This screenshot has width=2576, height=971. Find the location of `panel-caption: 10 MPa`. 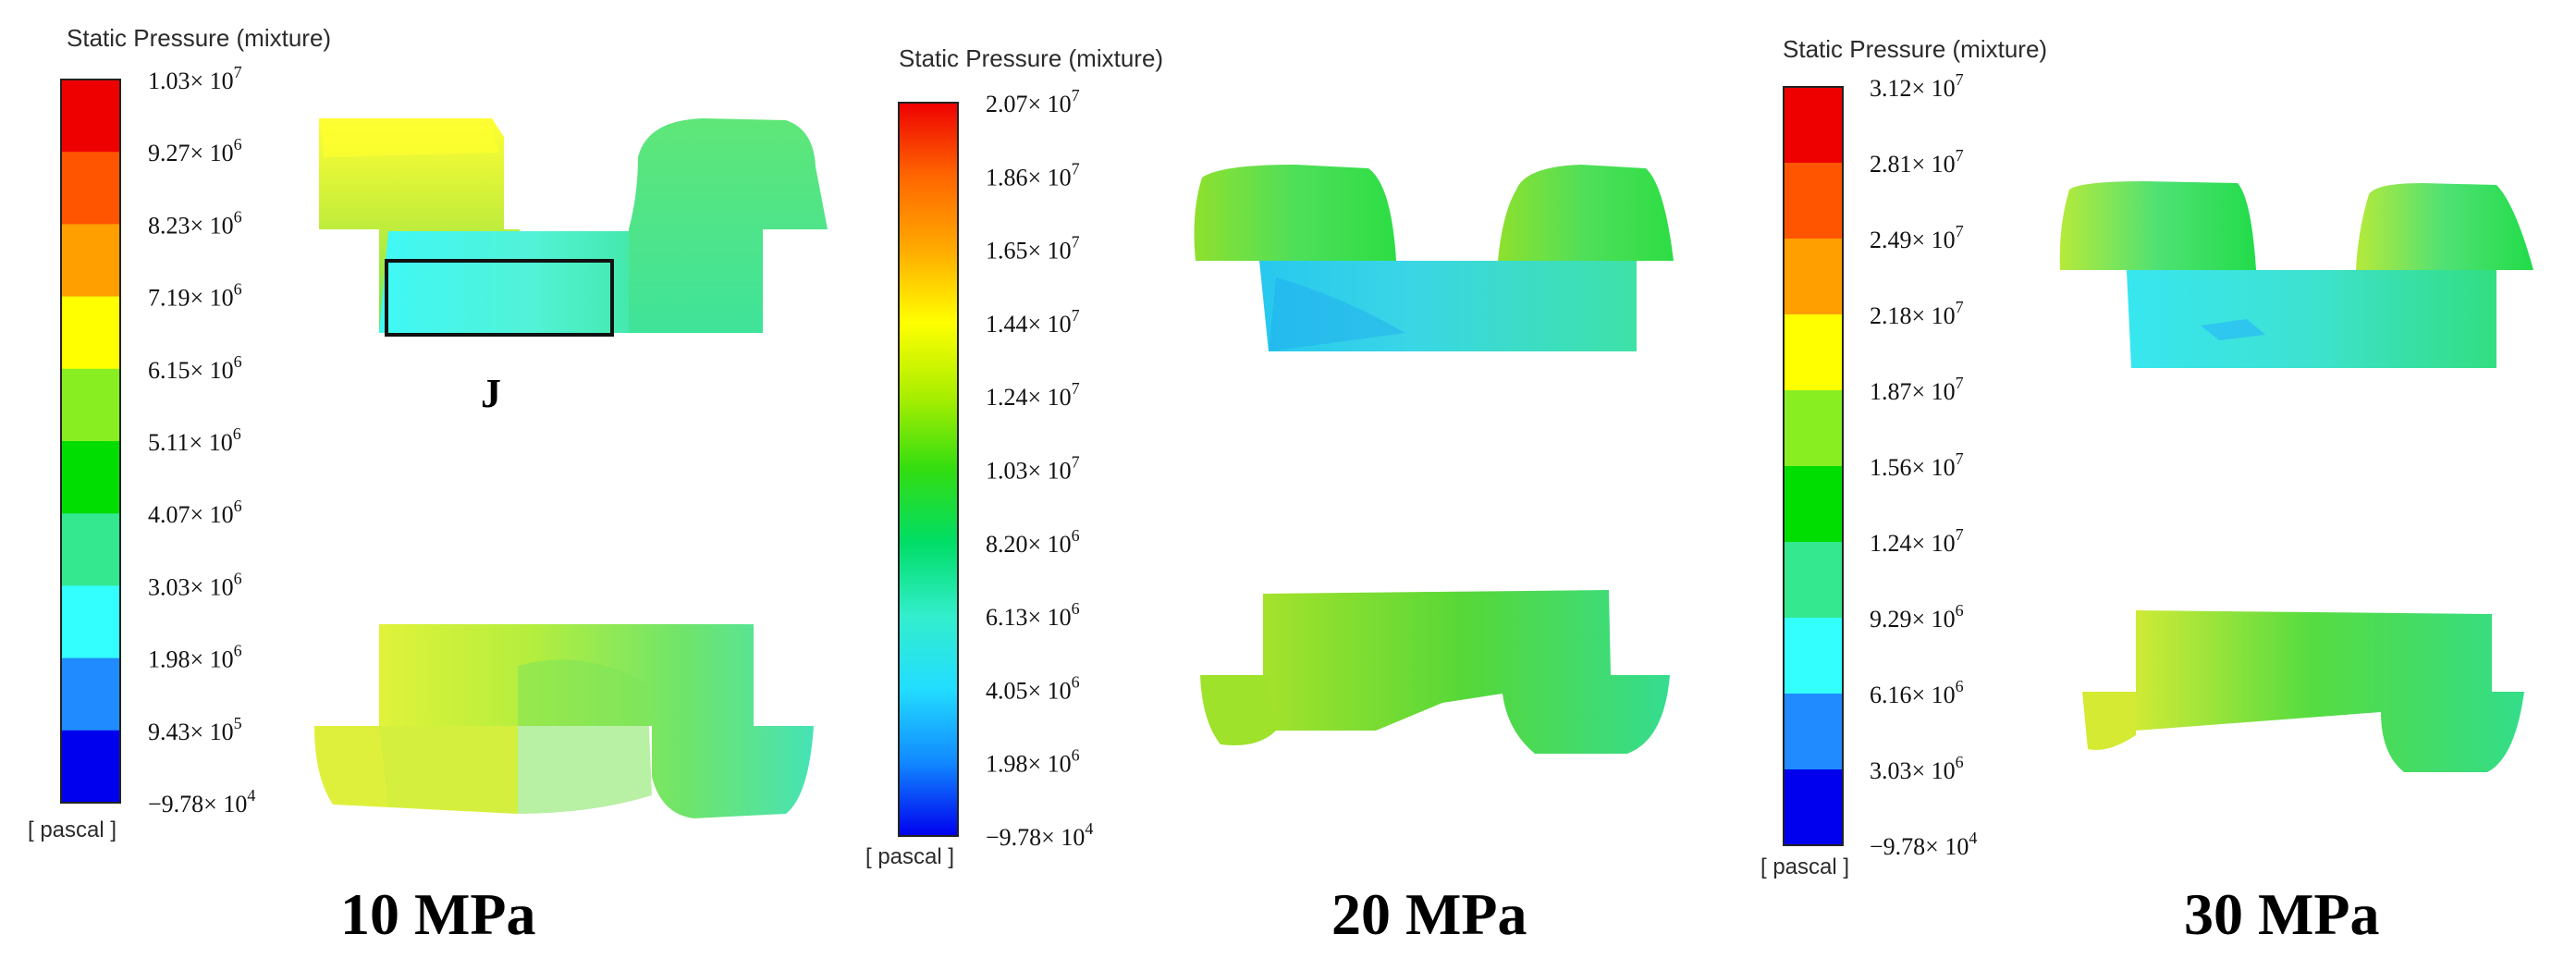

panel-caption: 10 MPa is located at coordinates (438, 914).